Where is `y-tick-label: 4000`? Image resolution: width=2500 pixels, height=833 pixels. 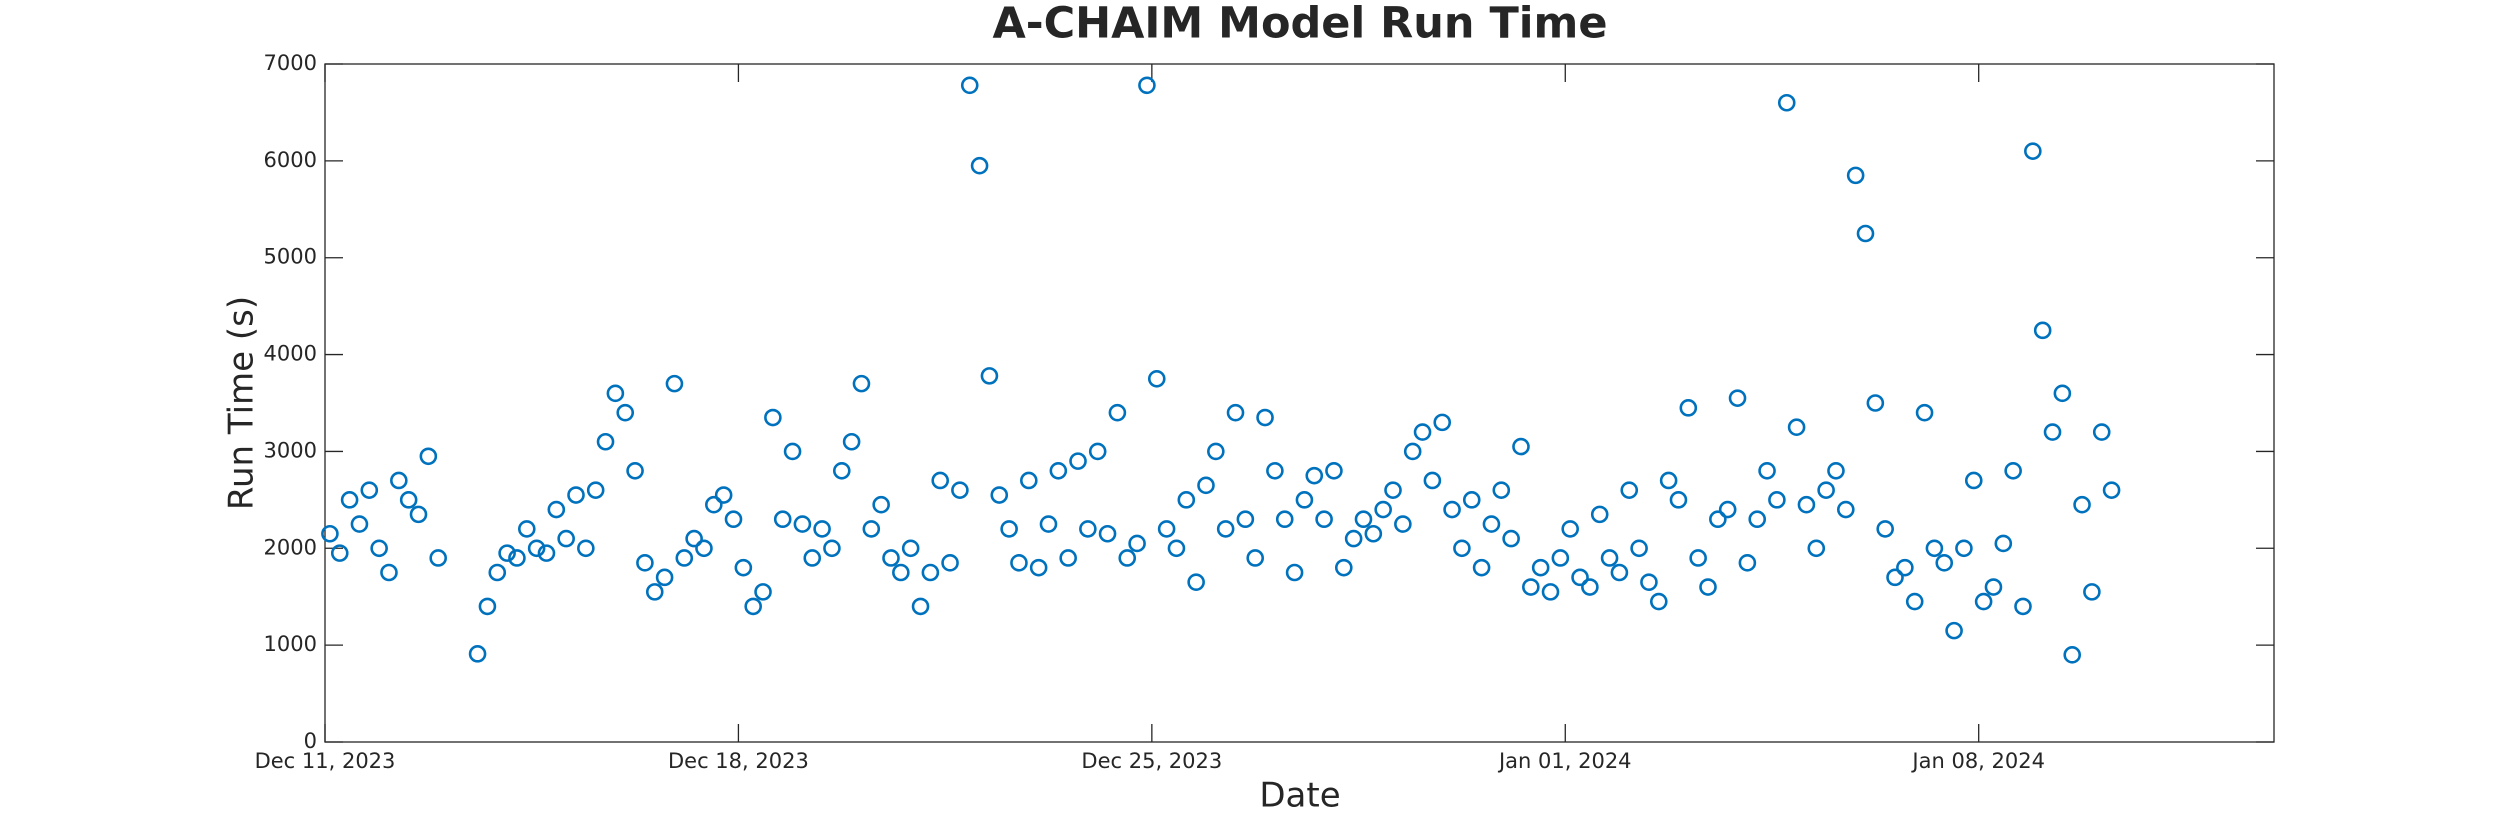 y-tick-label: 4000 is located at coordinates (290, 354).